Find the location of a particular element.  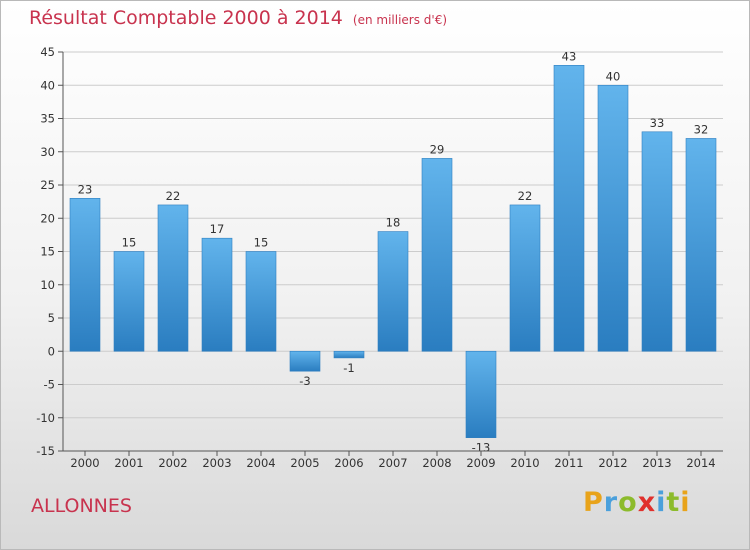

y-tick-label: -5 is located at coordinates (49, 385).